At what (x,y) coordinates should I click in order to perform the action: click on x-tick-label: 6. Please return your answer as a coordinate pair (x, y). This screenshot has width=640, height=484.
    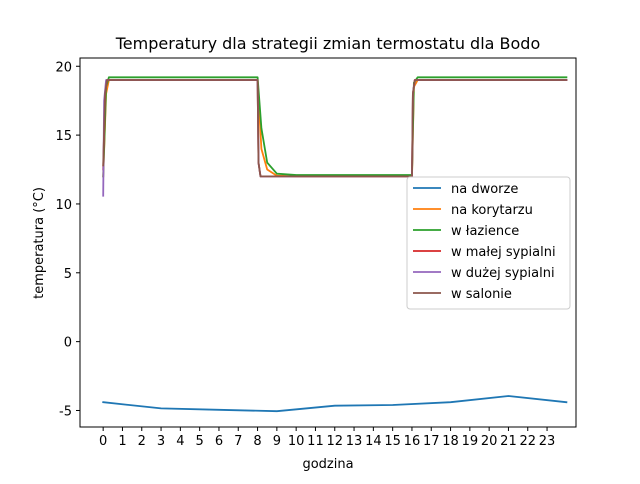
    Looking at the image, I should click on (219, 441).